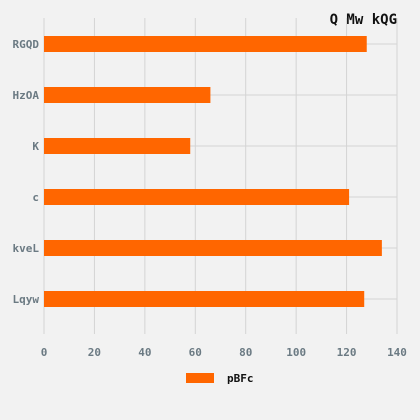  Describe the element at coordinates (363, 20) in the screenshot. I see `chart-title: Q Mw kQG` at that location.